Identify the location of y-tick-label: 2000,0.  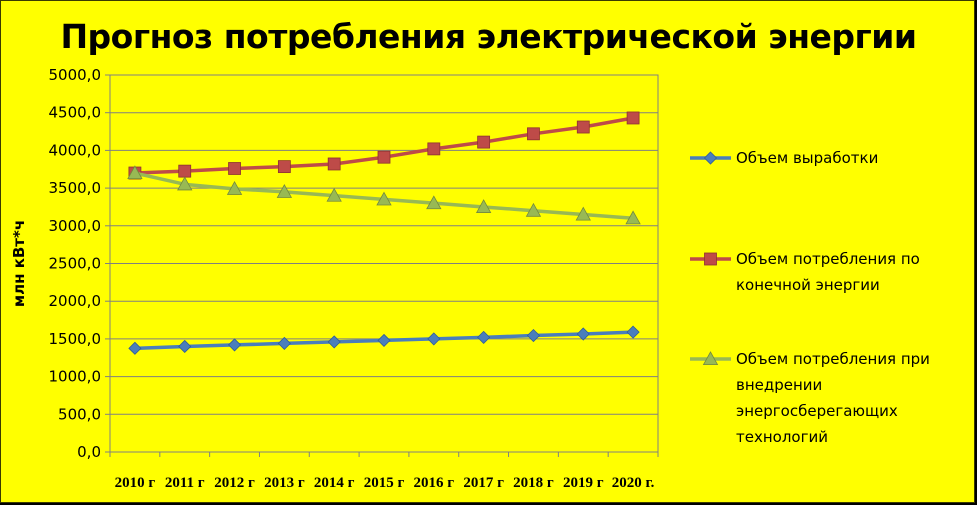
(75, 301).